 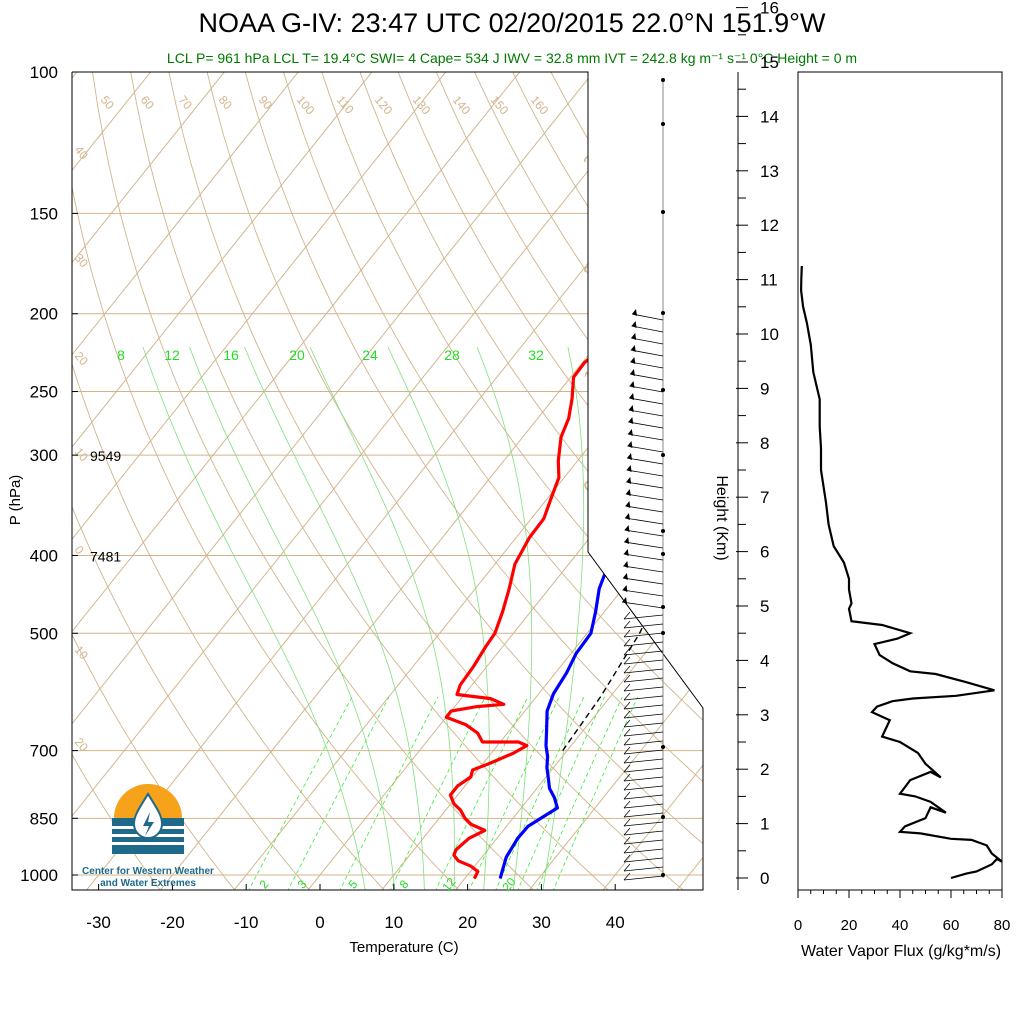 I want to click on height-tick-label: 9, so click(x=764, y=388).